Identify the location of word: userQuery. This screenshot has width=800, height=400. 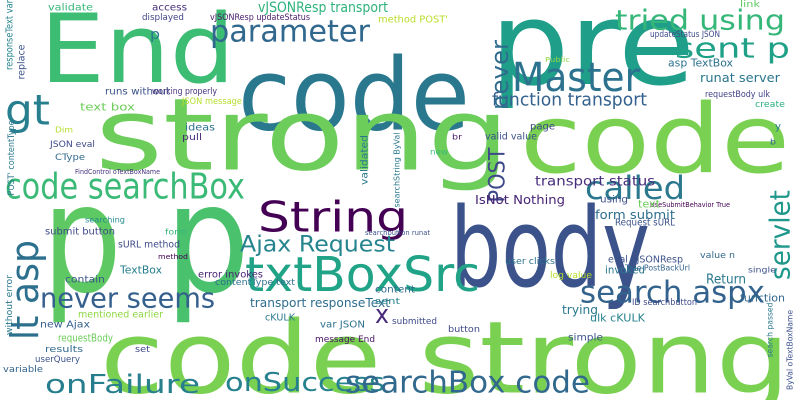
(58, 360).